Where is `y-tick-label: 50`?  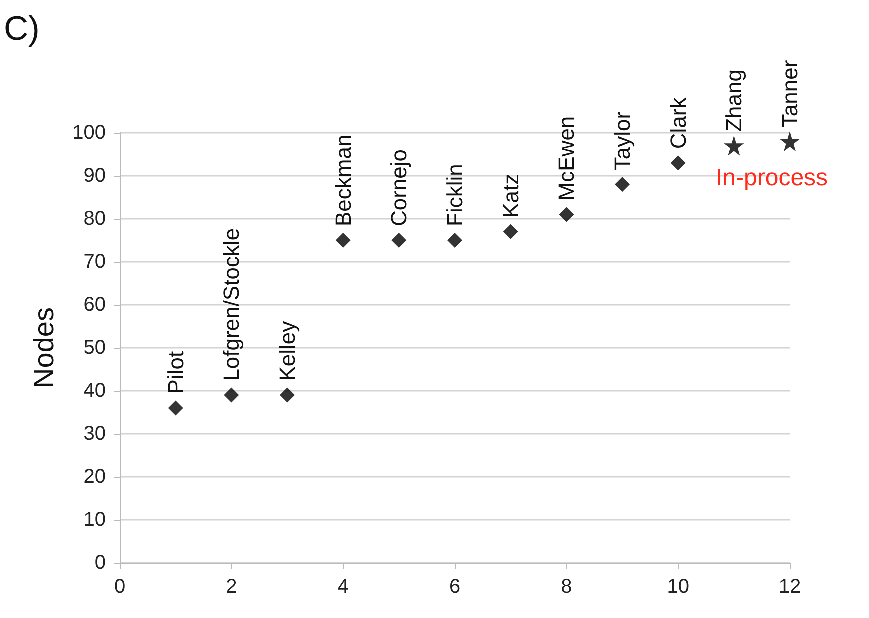 y-tick-label: 50 is located at coordinates (95, 348).